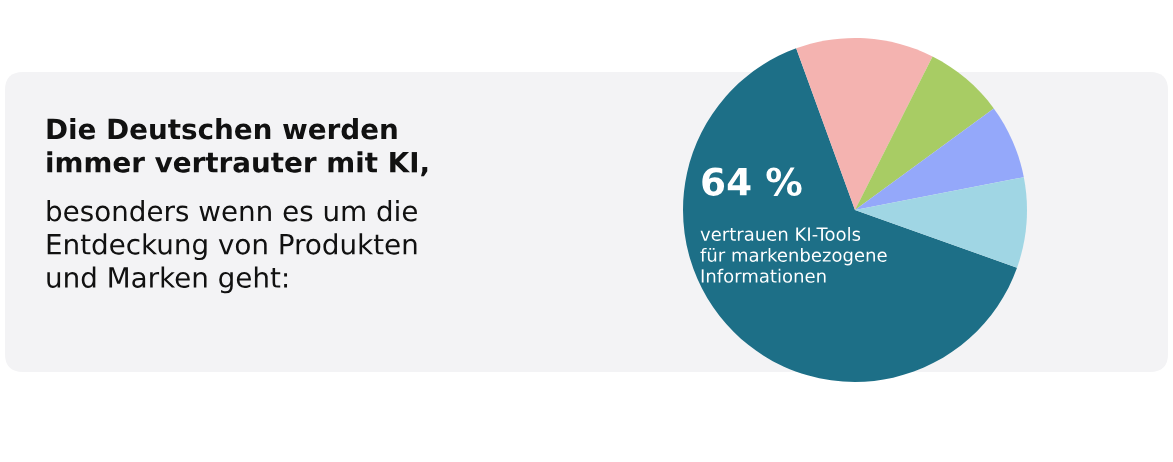 The width and height of the screenshot is (1173, 462). What do you see at coordinates (752, 181) in the screenshot?
I see `data-label: 64 %` at bounding box center [752, 181].